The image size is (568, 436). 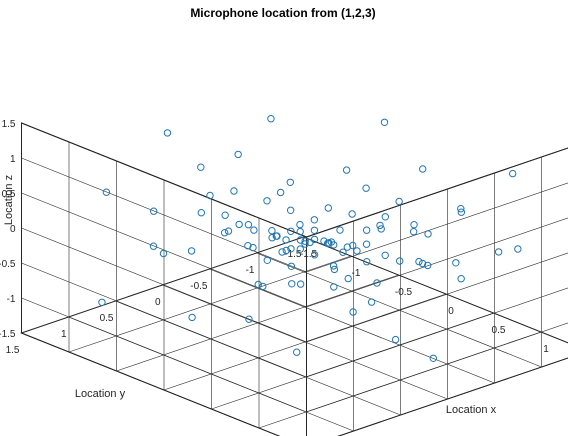 I want to click on top-back-edge-line, so click(x=164, y=180).